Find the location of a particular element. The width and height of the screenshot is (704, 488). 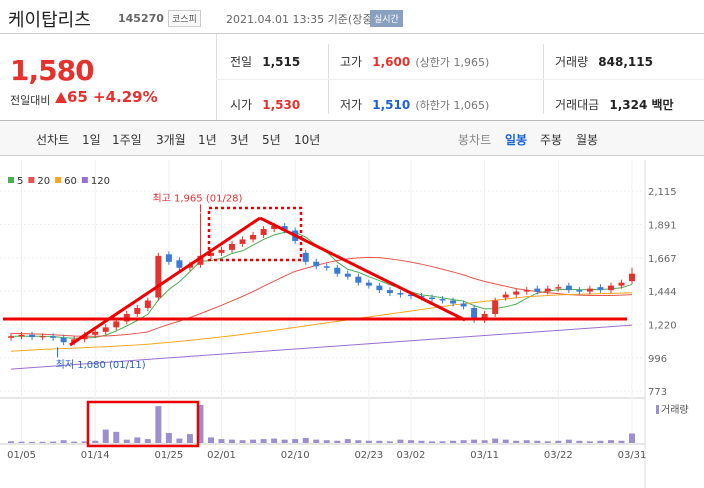

x-tick-label: 03/02 is located at coordinates (411, 455).